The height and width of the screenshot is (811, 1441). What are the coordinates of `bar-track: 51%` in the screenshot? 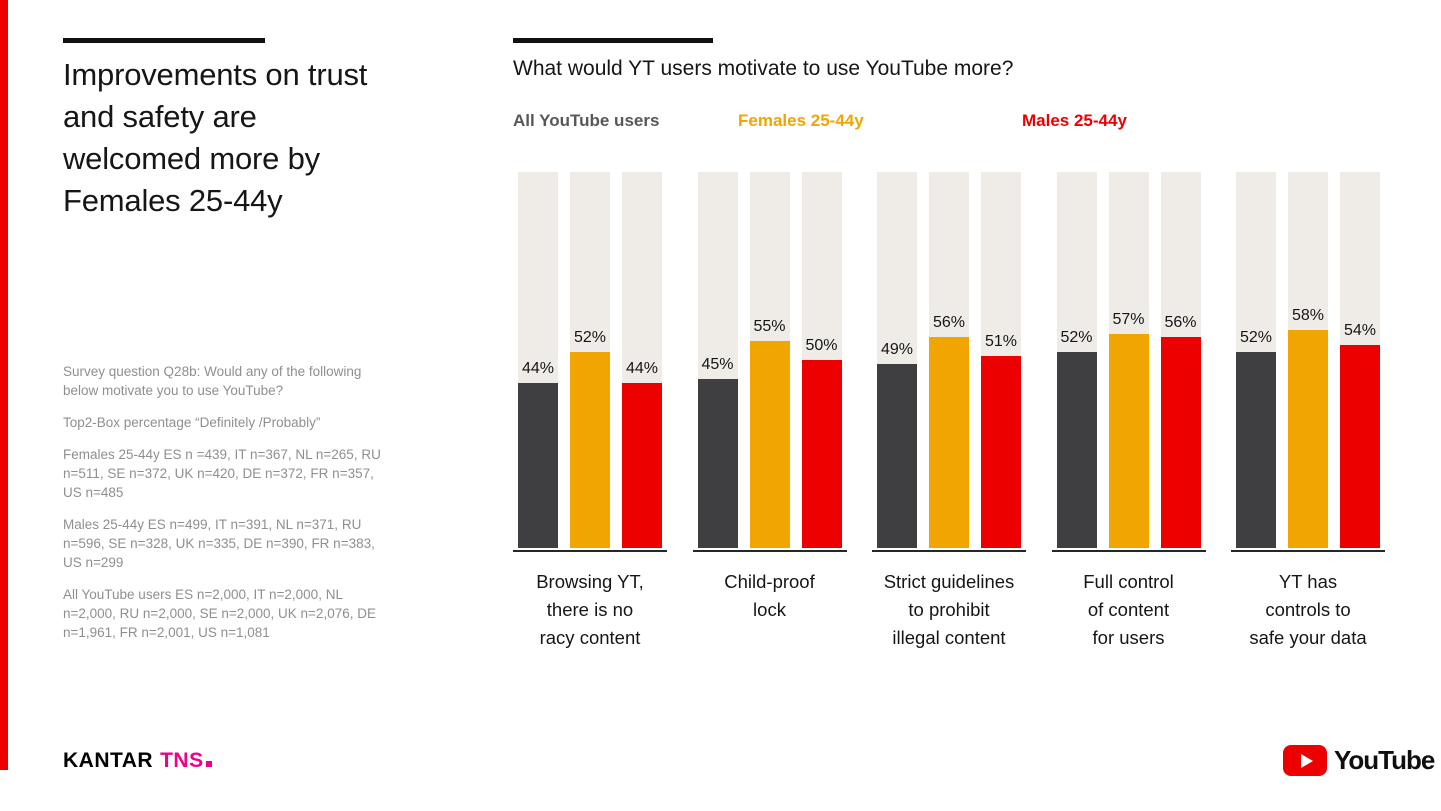 It's located at (1001, 360).